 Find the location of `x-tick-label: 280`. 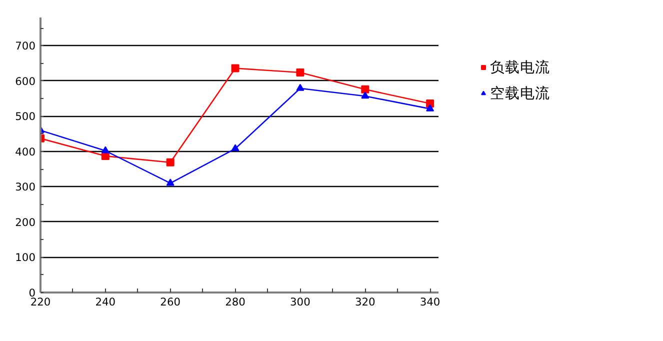

x-tick-label: 280 is located at coordinates (235, 302).